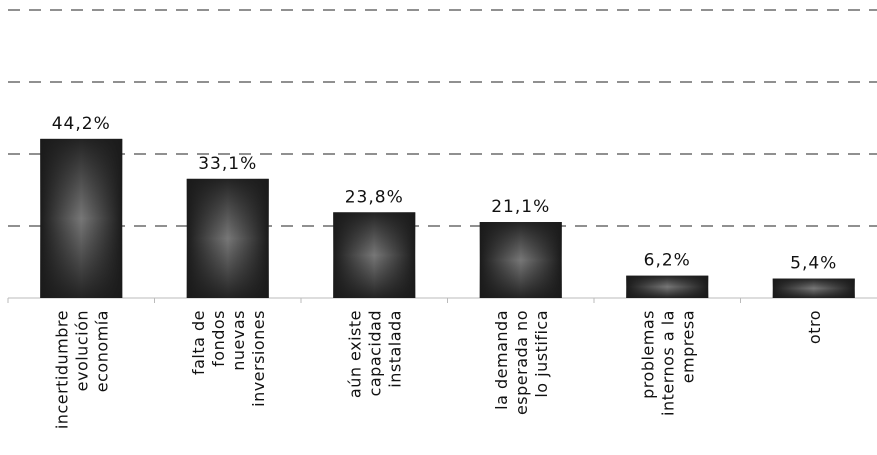 The image size is (877, 455). What do you see at coordinates (374, 197) in the screenshot?
I see `value-label: 23,8%` at bounding box center [374, 197].